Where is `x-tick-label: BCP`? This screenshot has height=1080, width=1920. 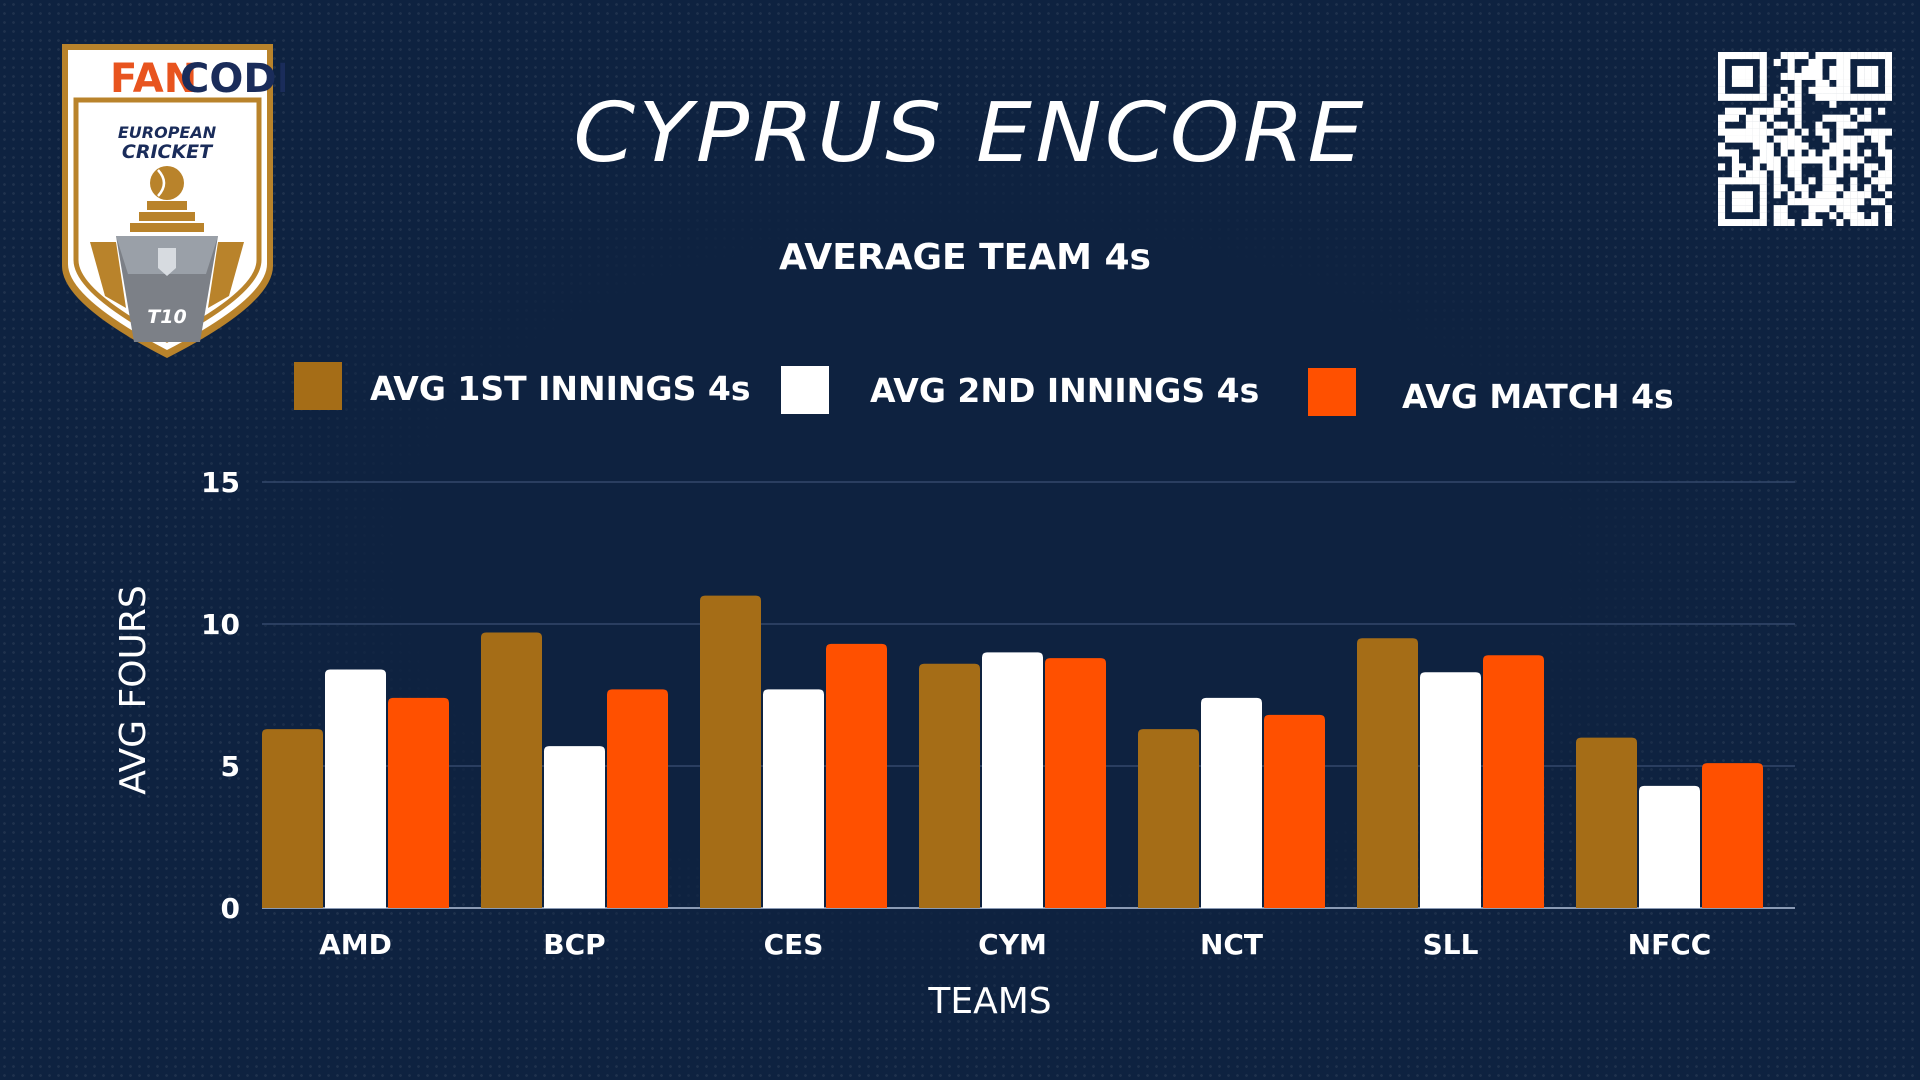
x-tick-label: BCP is located at coordinates (574, 944).